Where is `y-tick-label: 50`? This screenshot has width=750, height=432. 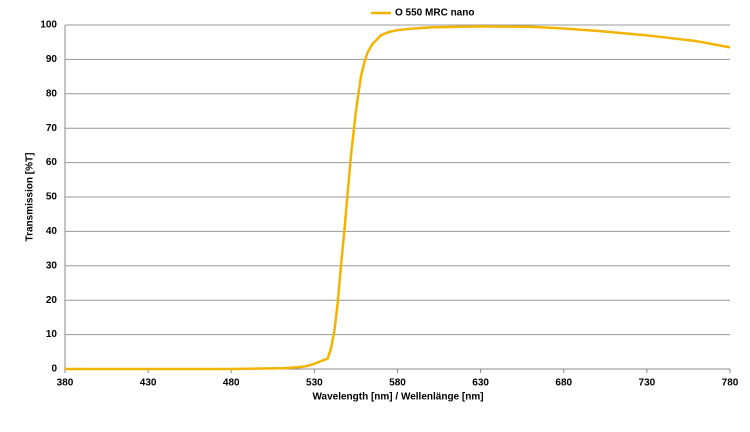 y-tick-label: 50 is located at coordinates (52, 197).